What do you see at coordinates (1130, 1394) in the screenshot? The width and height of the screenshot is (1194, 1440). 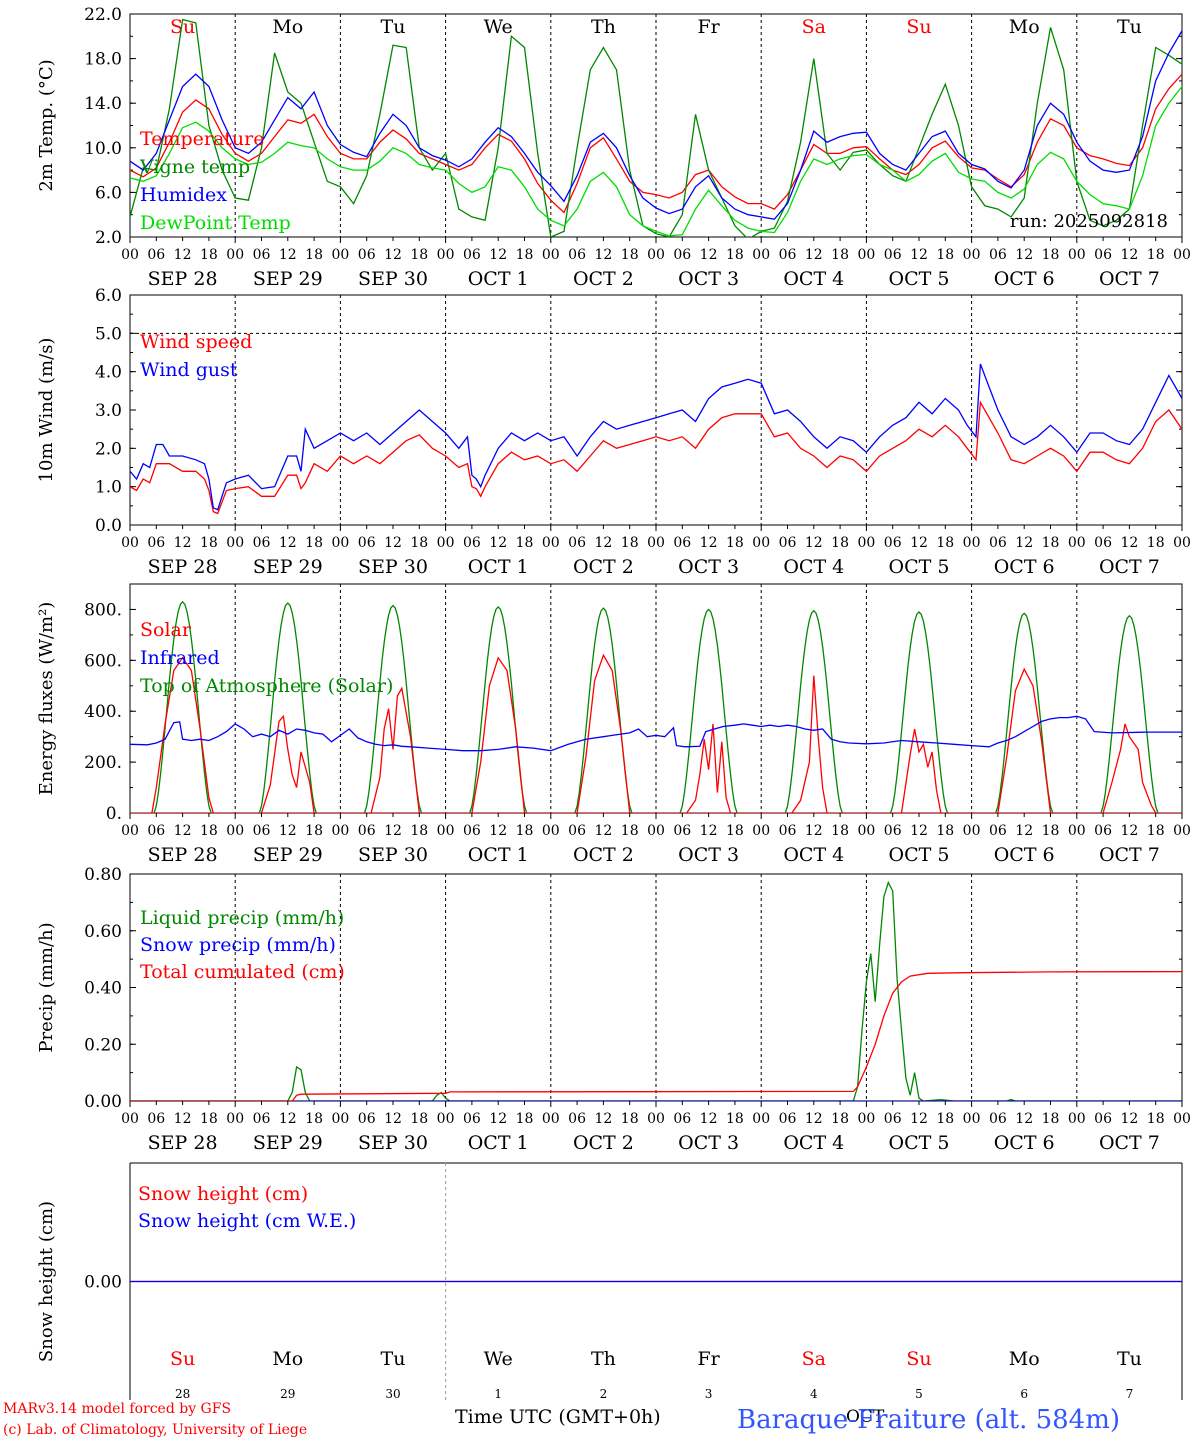 I see `day-number-label: 7` at bounding box center [1130, 1394].